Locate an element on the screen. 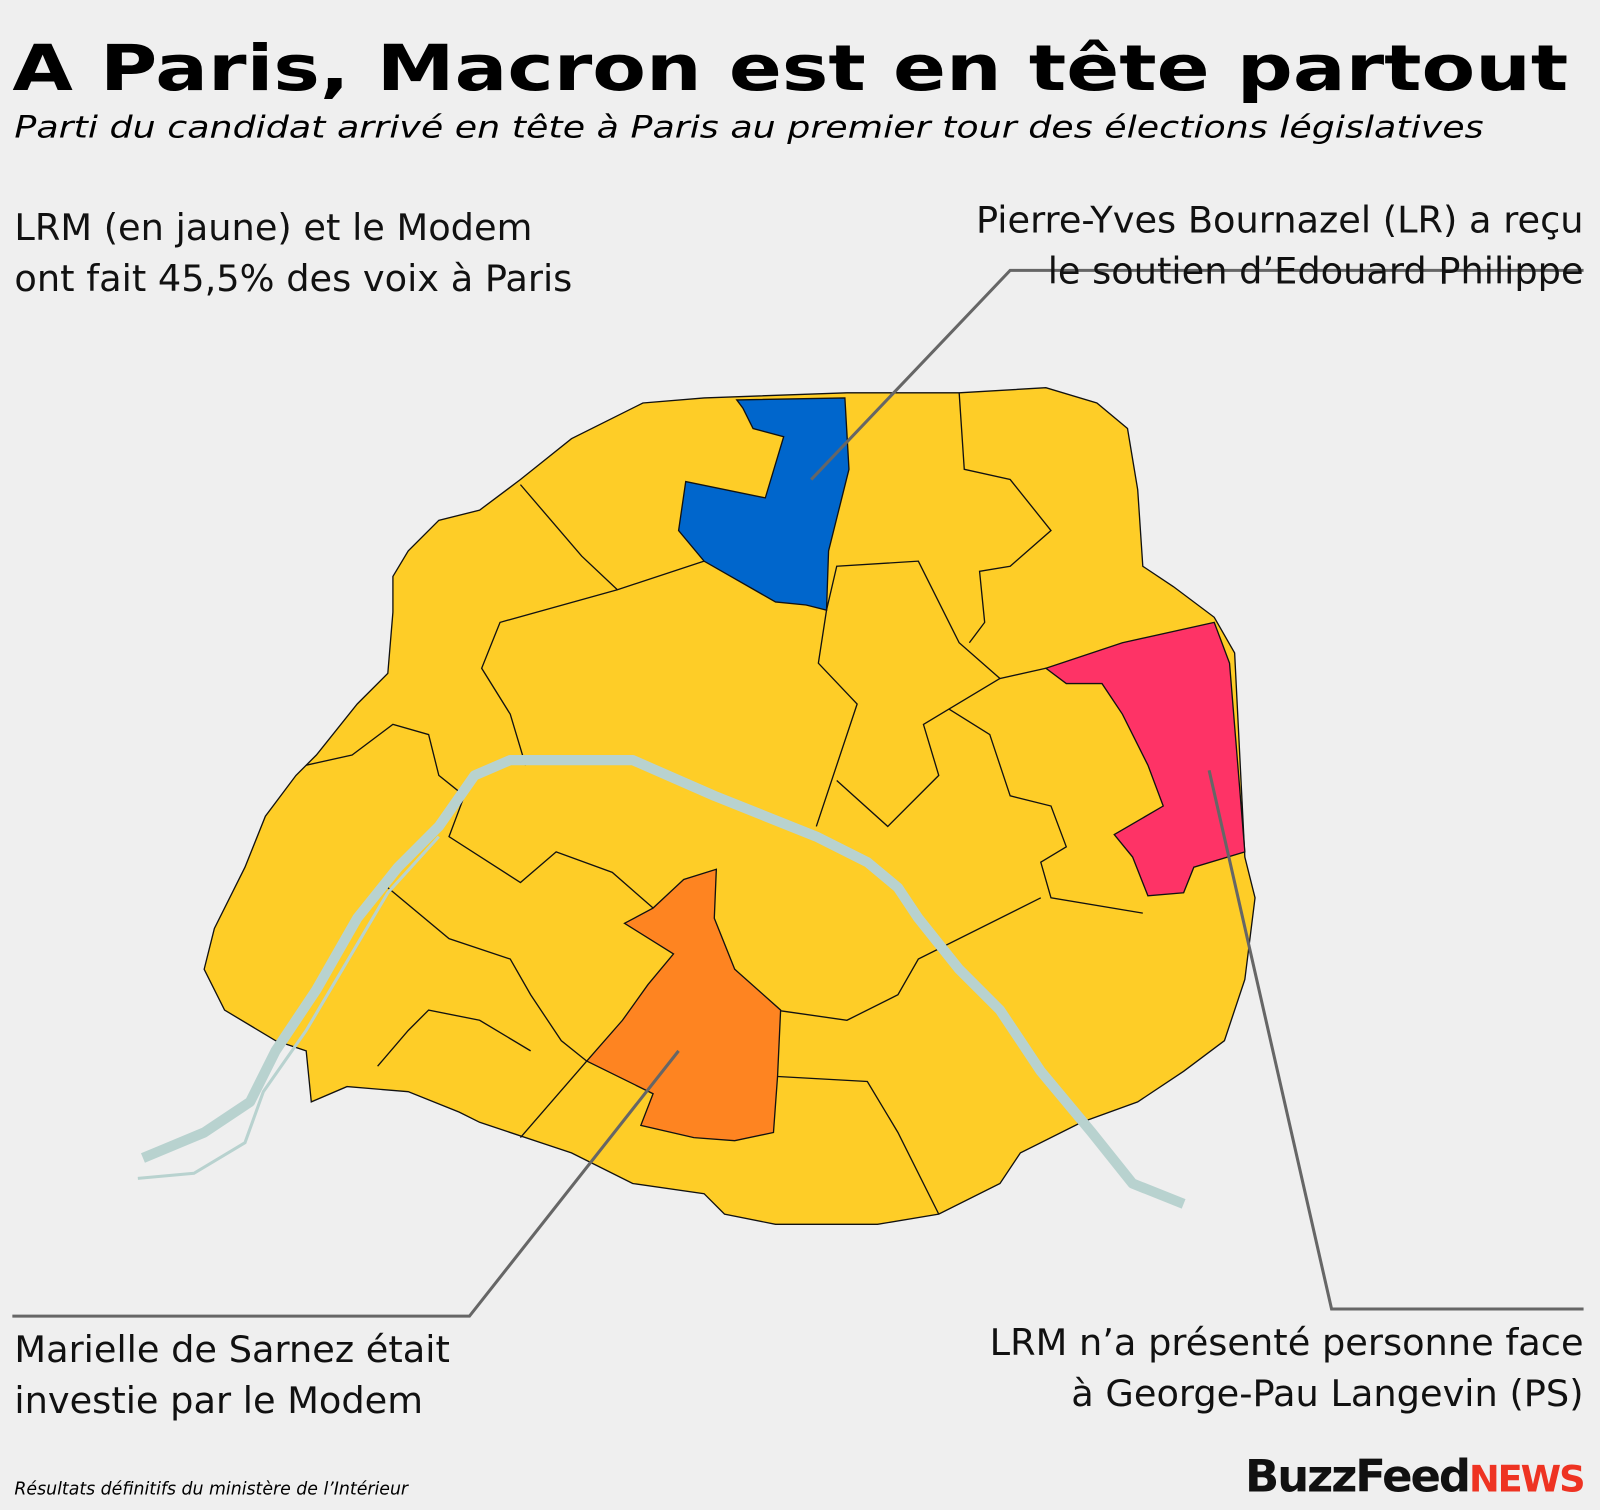 The height and width of the screenshot is (1510, 1600). annotation: LRM n’a présenté personne face is located at coordinates (1287, 1342).